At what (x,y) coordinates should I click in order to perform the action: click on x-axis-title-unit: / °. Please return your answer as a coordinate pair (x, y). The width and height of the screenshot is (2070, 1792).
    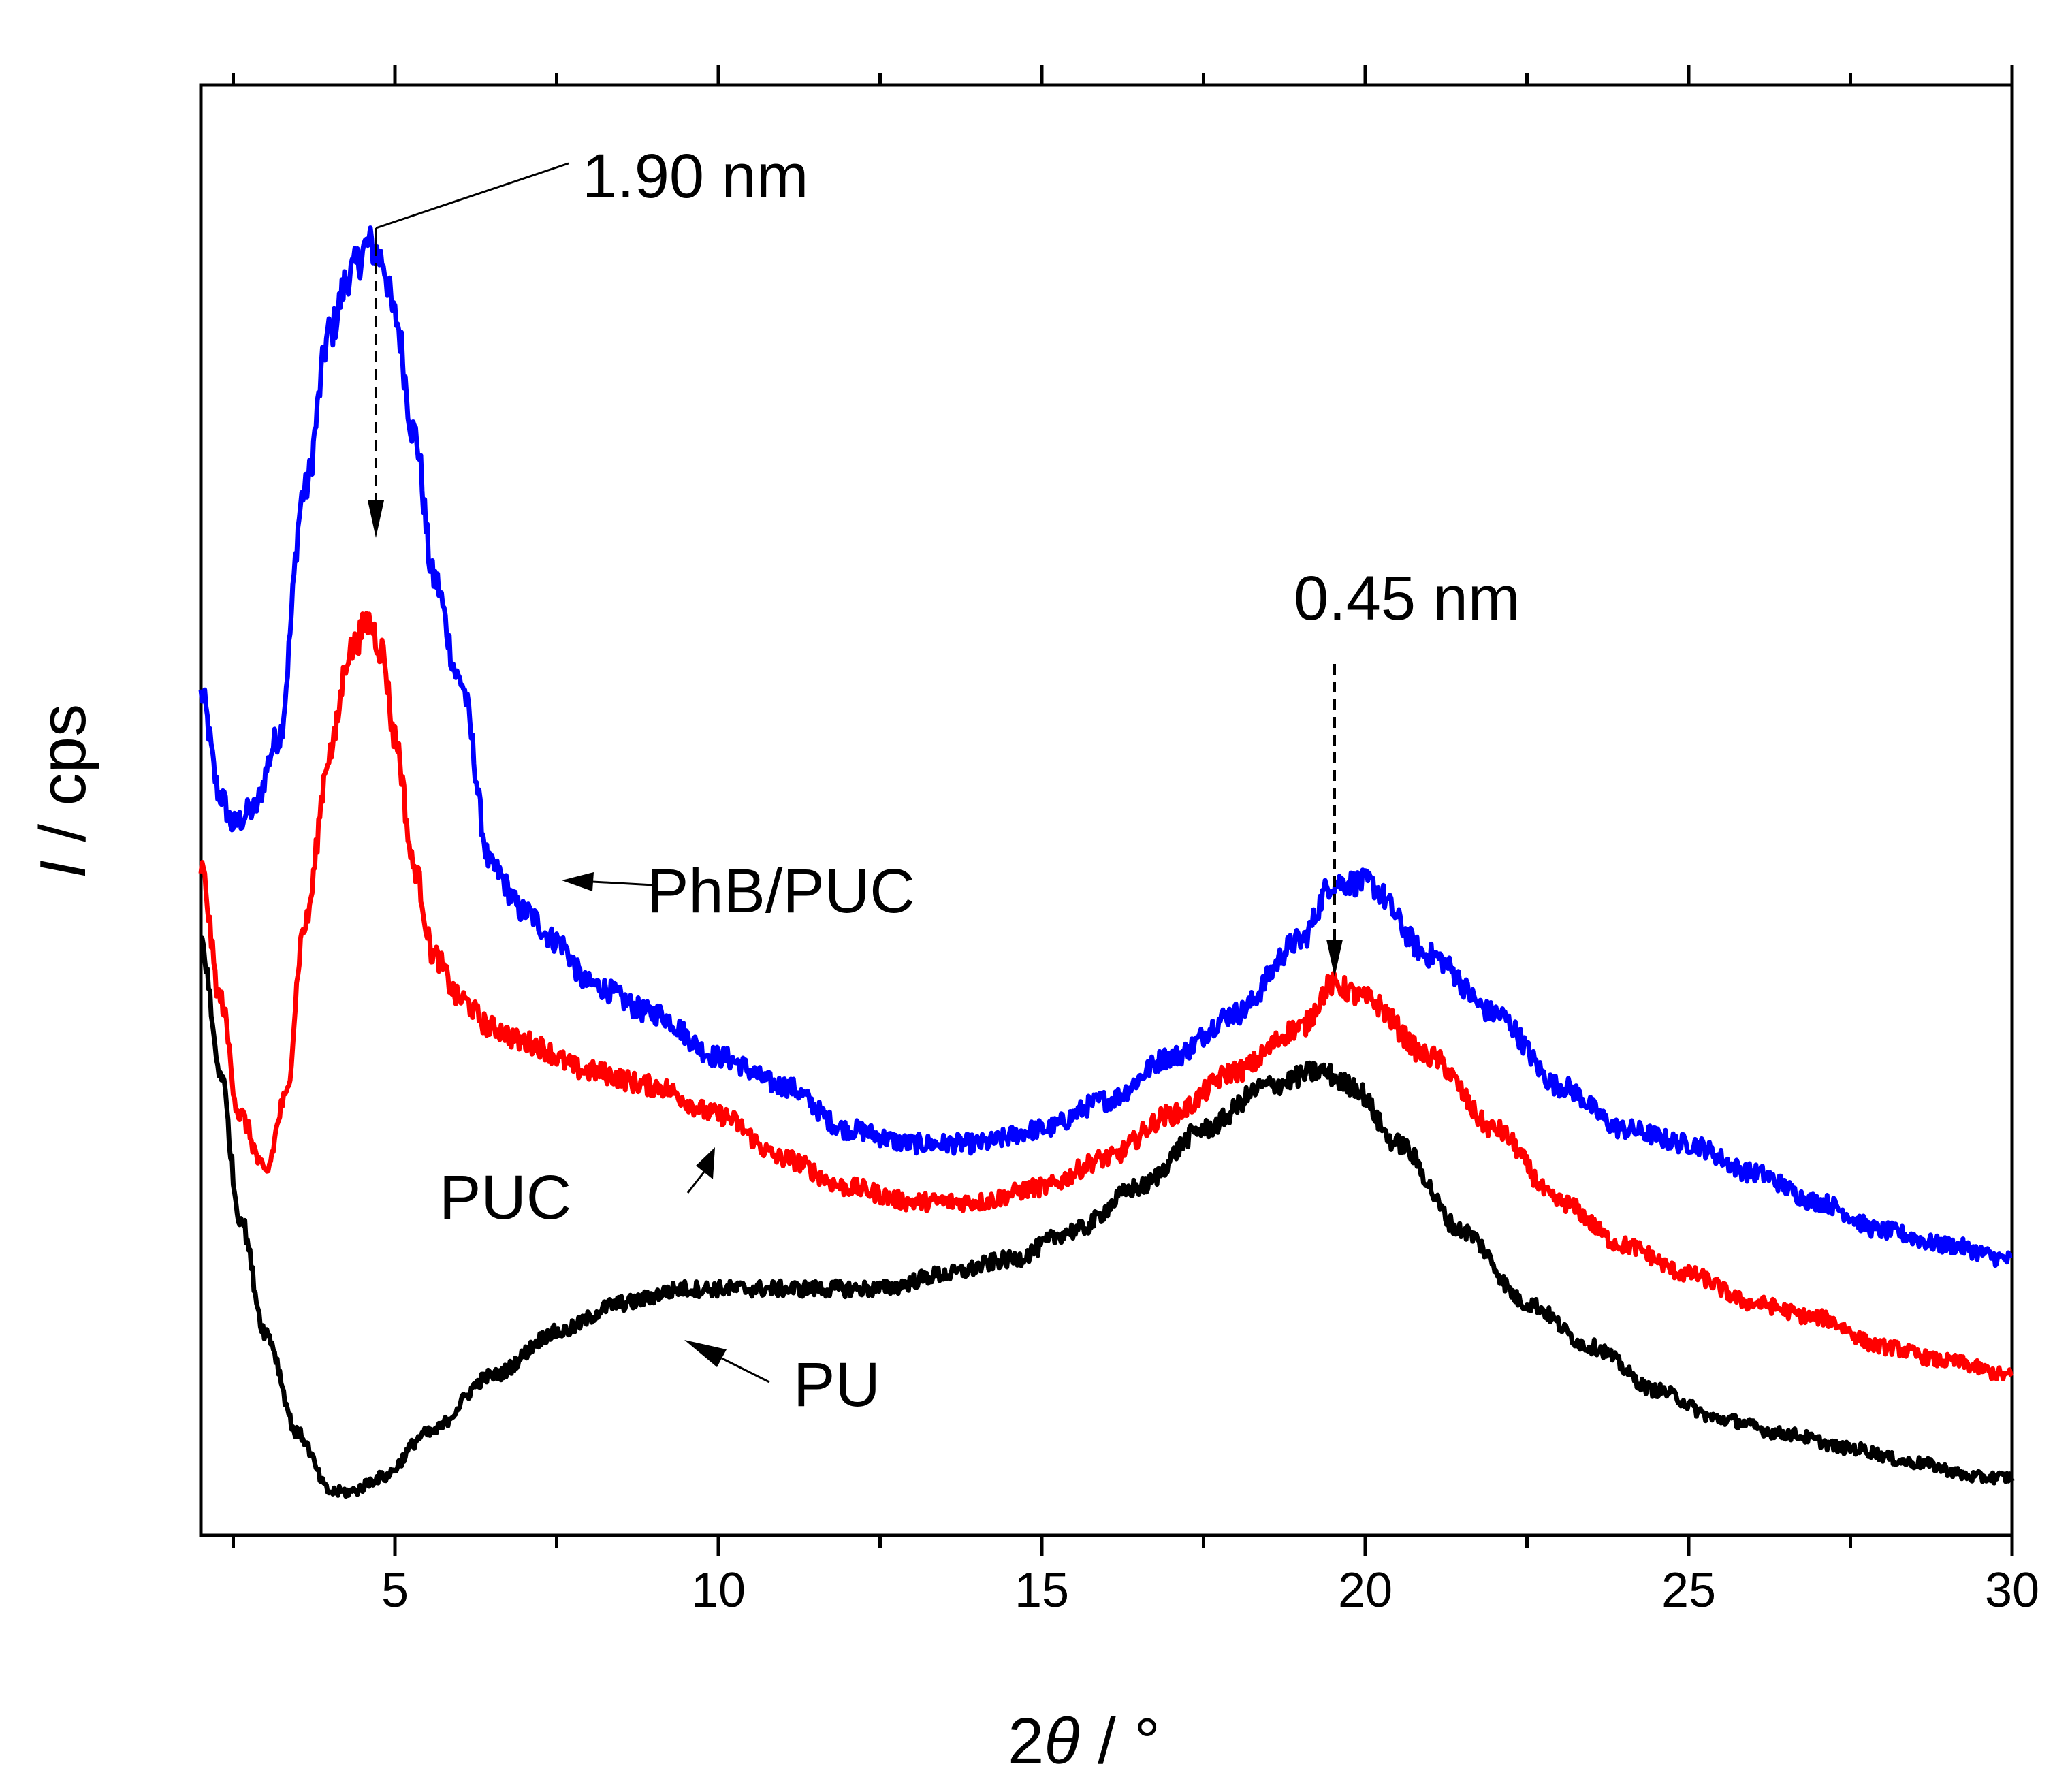
    Looking at the image, I should click on (1120, 1741).